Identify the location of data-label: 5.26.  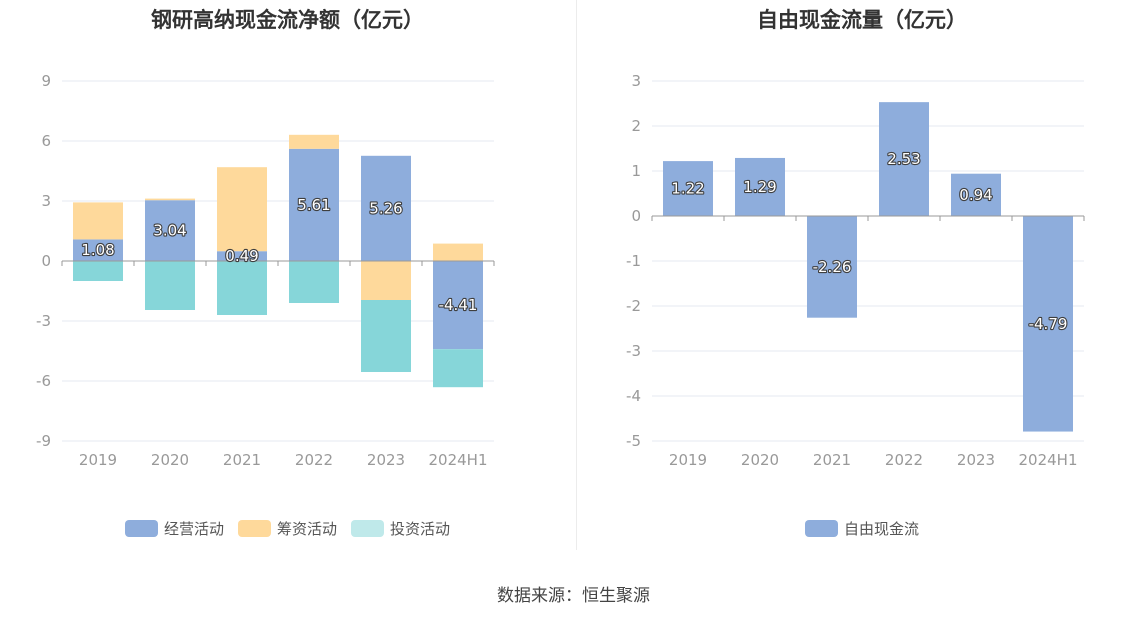
(385, 208).